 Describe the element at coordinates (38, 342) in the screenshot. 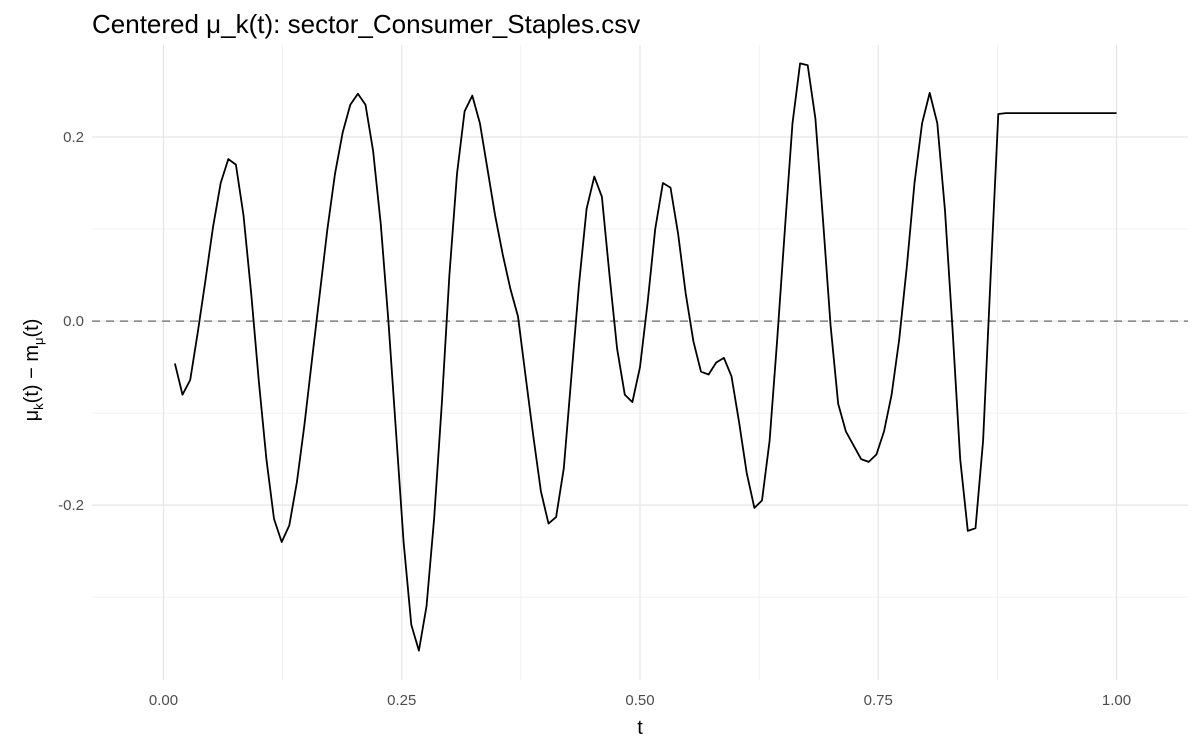

I see `y-axis-title-sub-mu: μ` at that location.